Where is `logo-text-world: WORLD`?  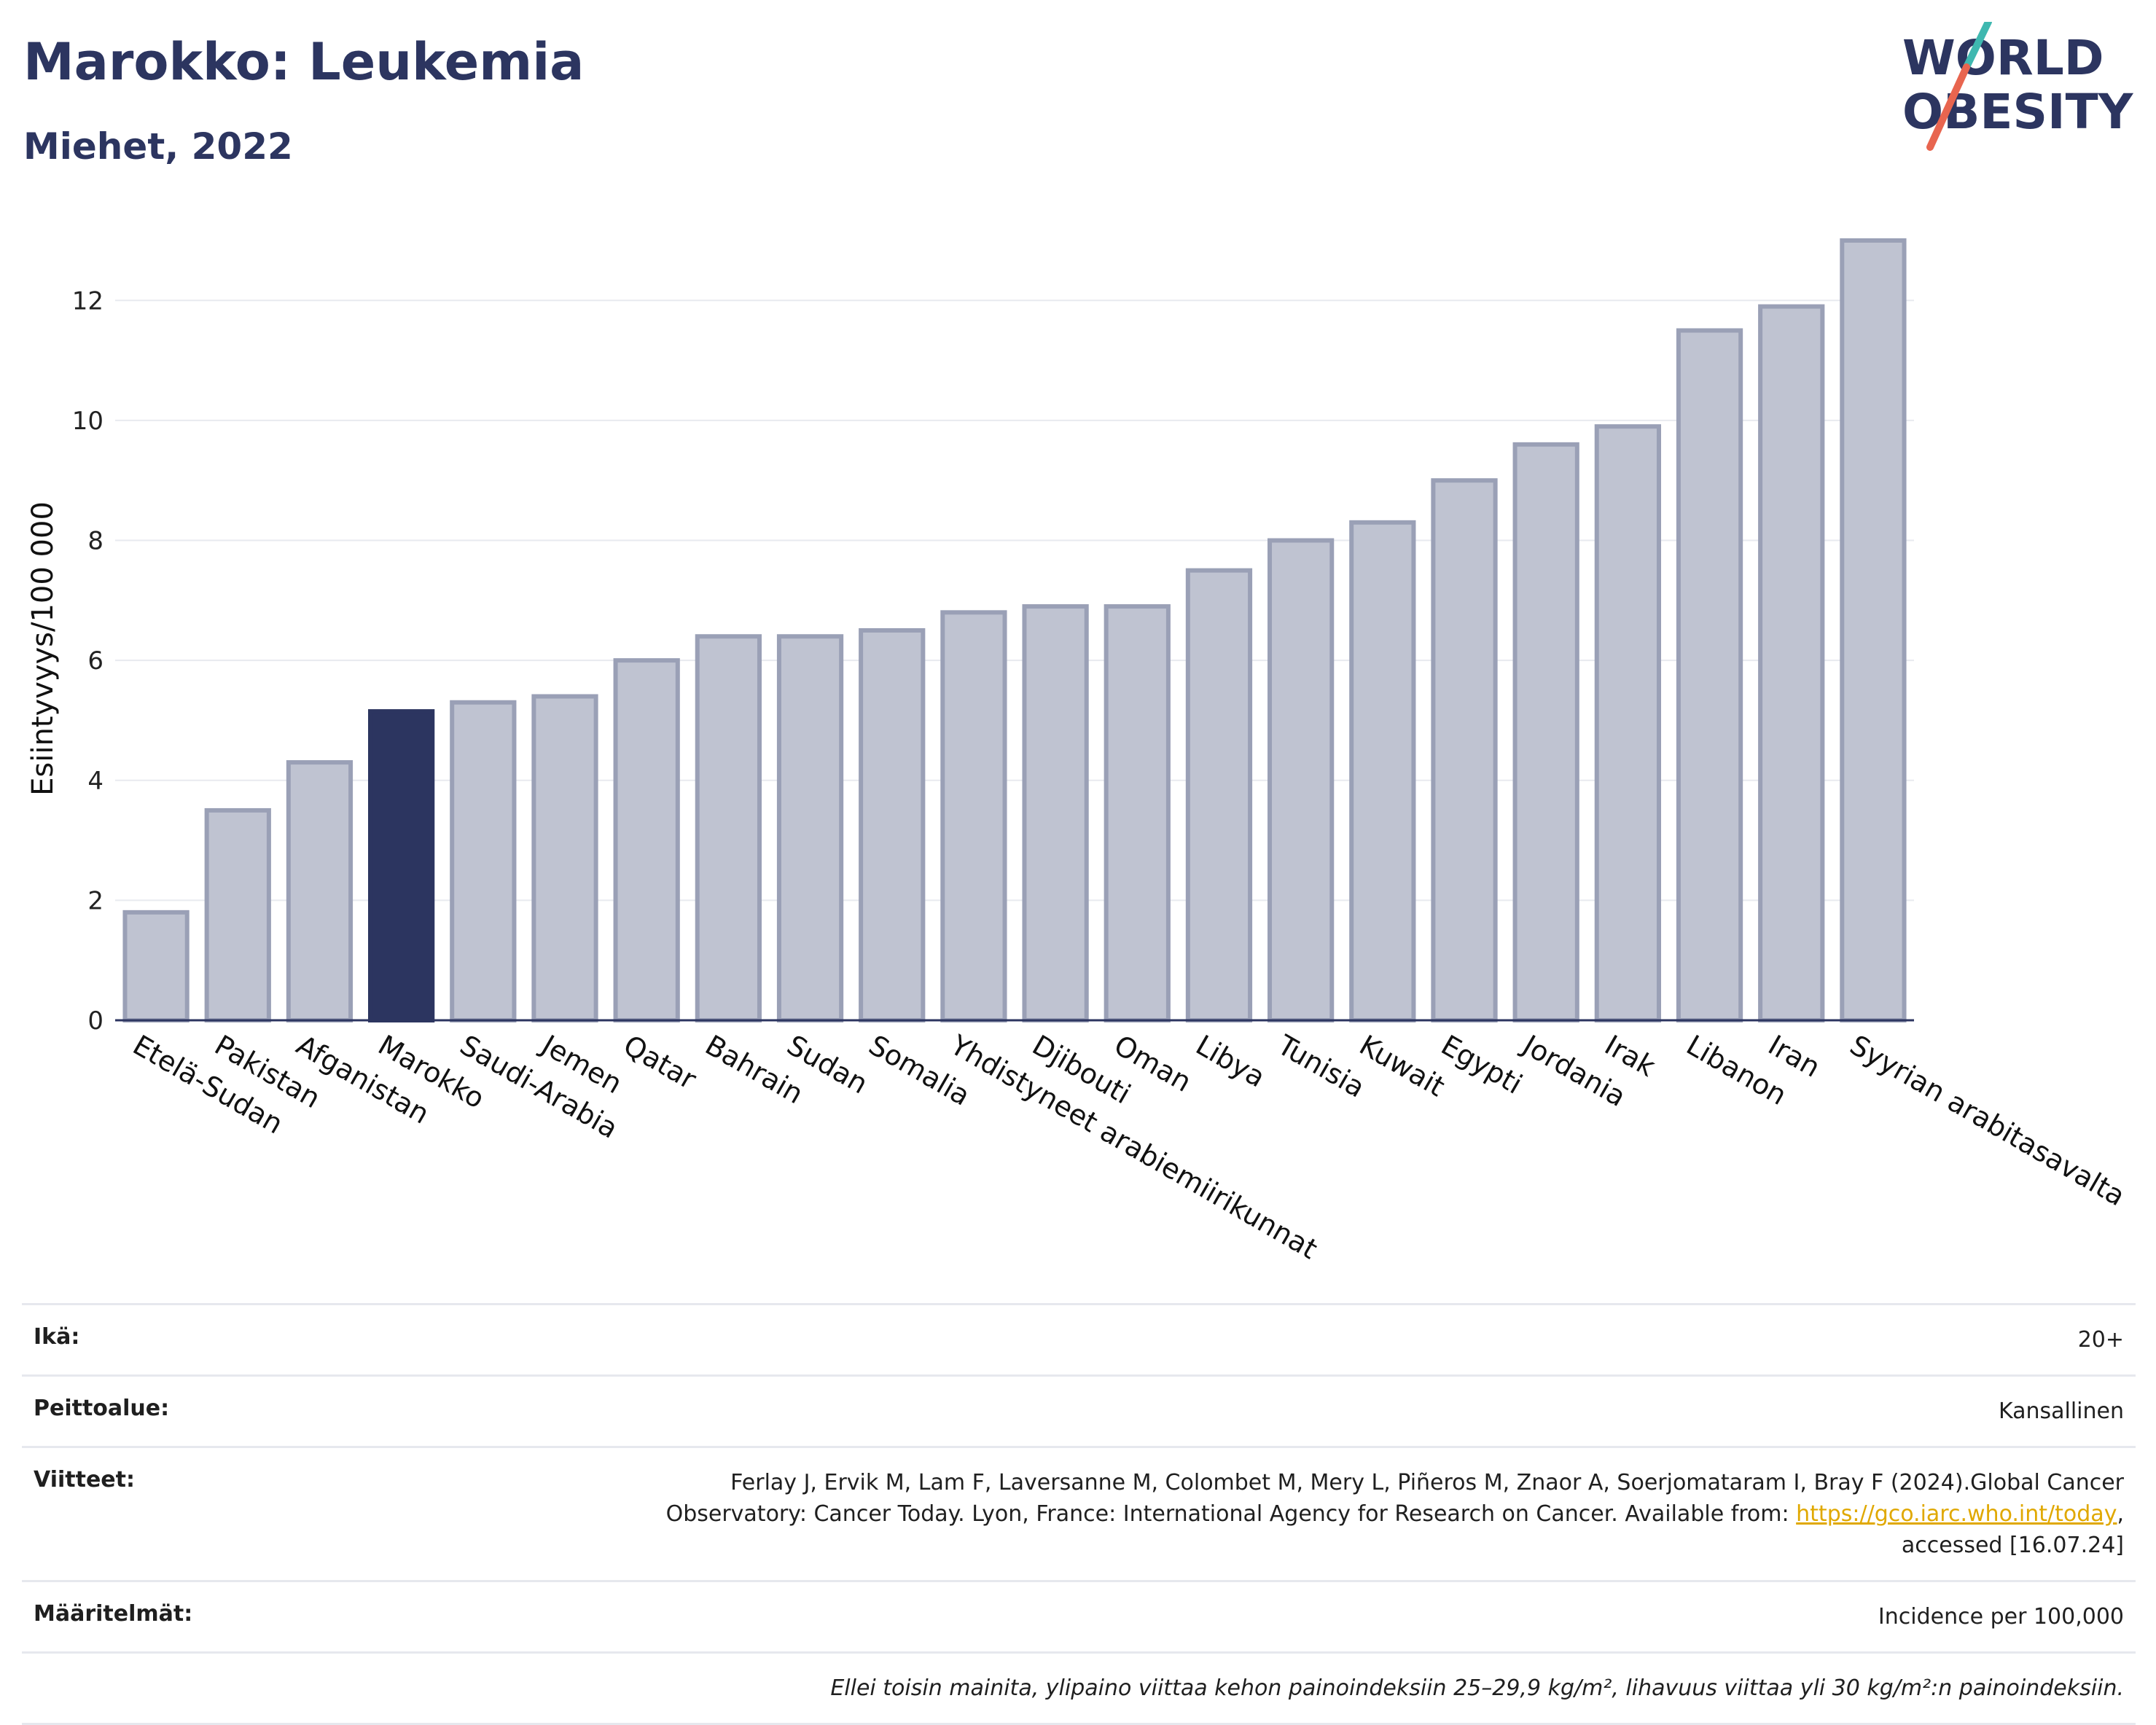 logo-text-world: WORLD is located at coordinates (2003, 58).